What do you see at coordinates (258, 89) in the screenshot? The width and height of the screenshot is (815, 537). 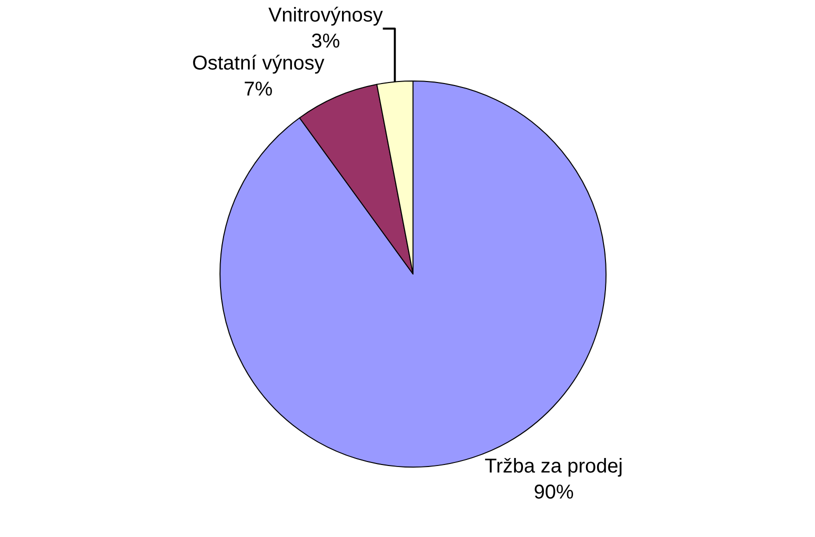 I see `data-label: 7%` at bounding box center [258, 89].